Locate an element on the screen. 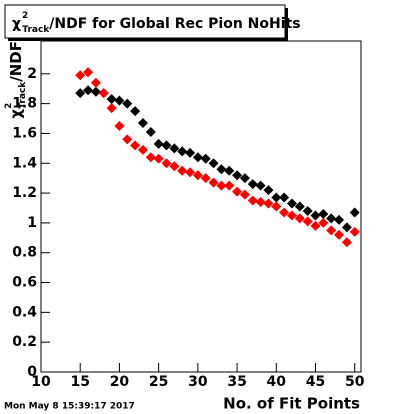 This screenshot has height=414, width=400. y-axis-label: χ2 Track/NDF is located at coordinates (16, 80).